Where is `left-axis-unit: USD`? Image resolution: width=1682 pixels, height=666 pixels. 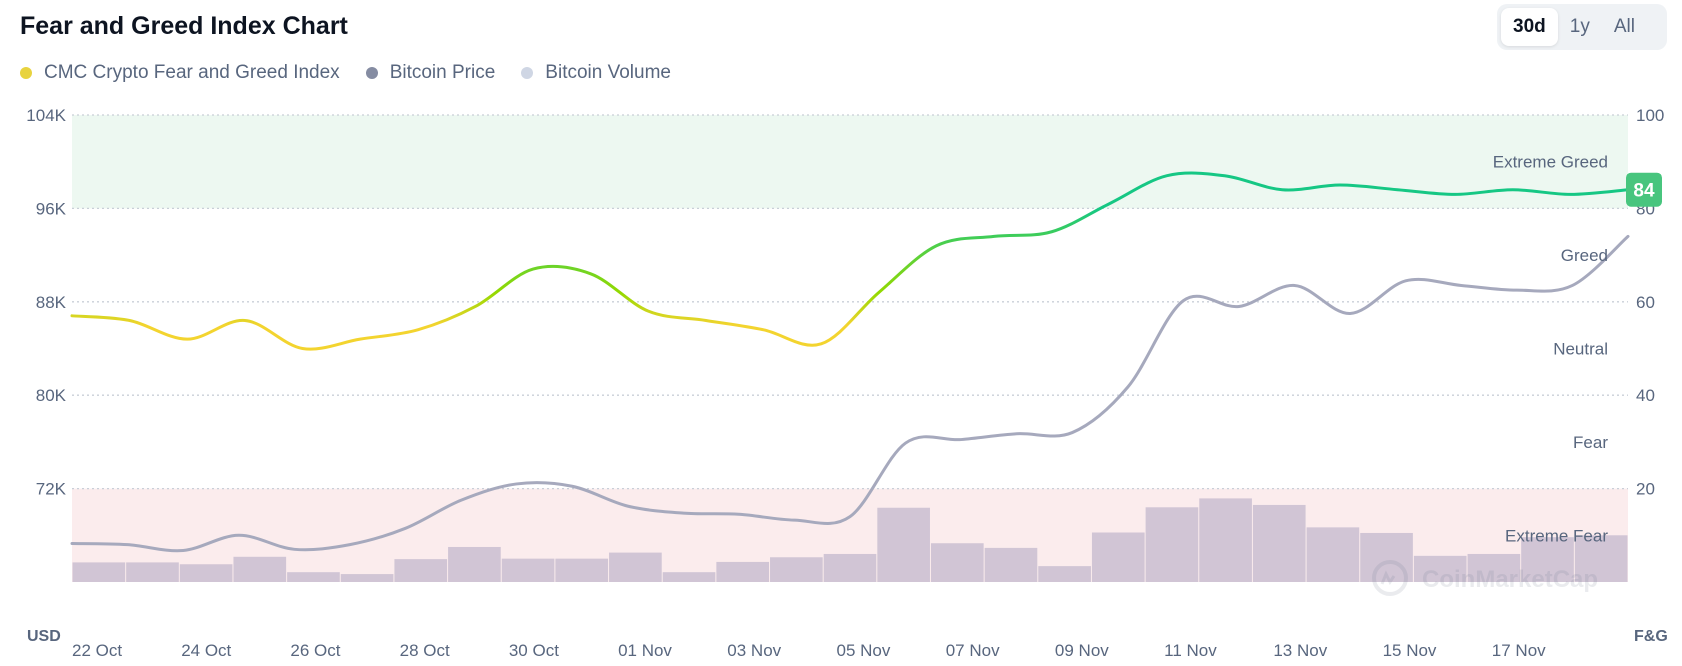 left-axis-unit: USD is located at coordinates (44, 636).